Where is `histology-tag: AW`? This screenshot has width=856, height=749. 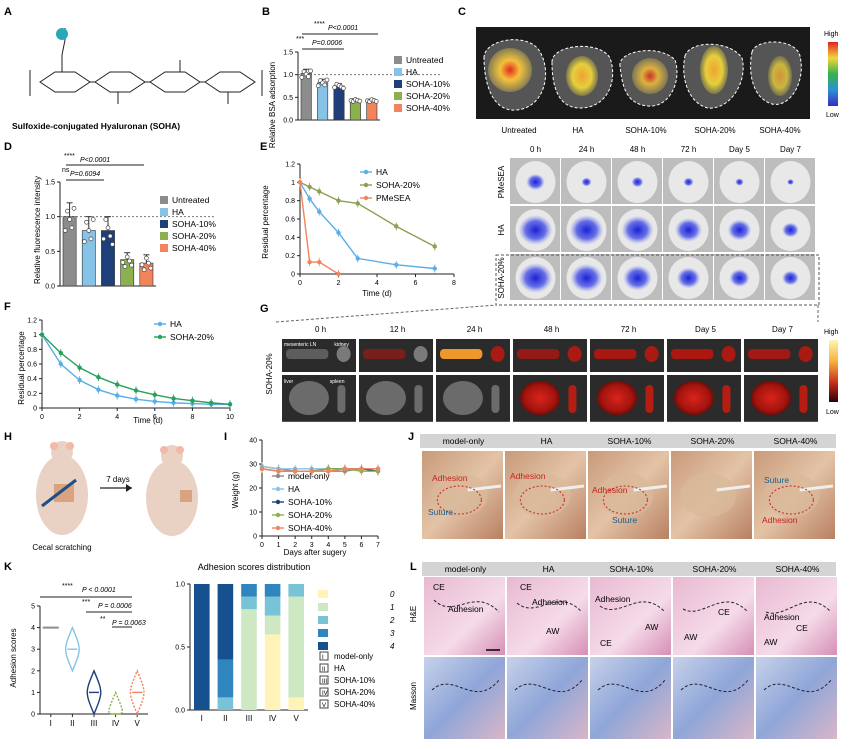
histology-tag: AW is located at coordinates (690, 637).